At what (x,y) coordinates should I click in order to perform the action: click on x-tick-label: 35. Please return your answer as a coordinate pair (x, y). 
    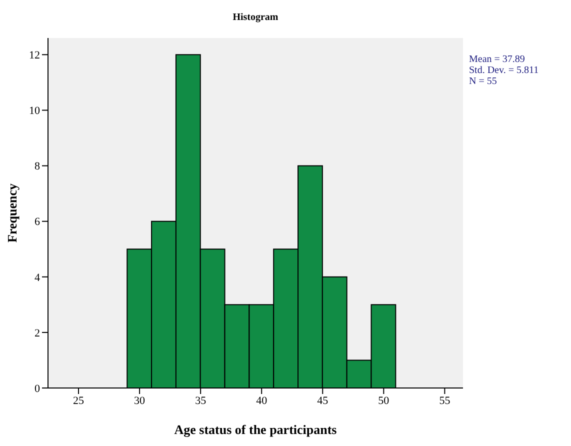
    Looking at the image, I should click on (201, 400).